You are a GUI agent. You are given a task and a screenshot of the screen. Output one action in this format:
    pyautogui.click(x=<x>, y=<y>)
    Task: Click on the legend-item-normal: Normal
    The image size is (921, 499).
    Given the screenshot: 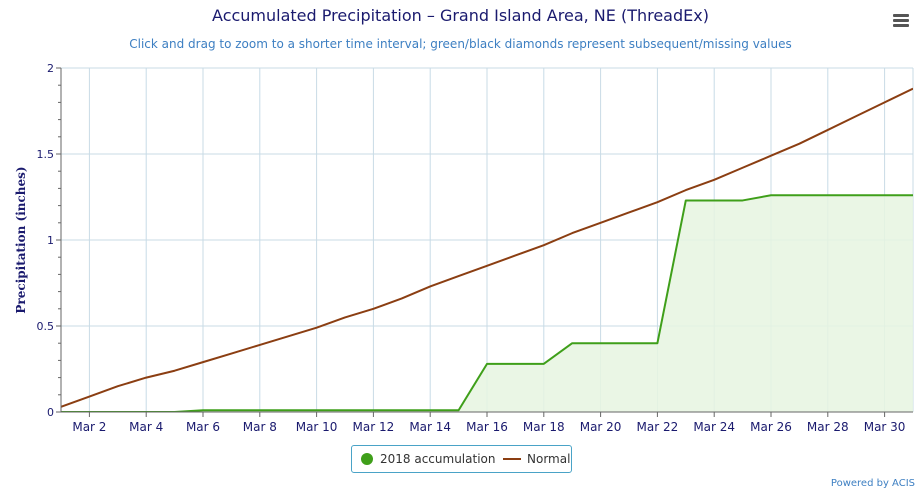 What is the action you would take?
    pyautogui.click(x=536, y=459)
    